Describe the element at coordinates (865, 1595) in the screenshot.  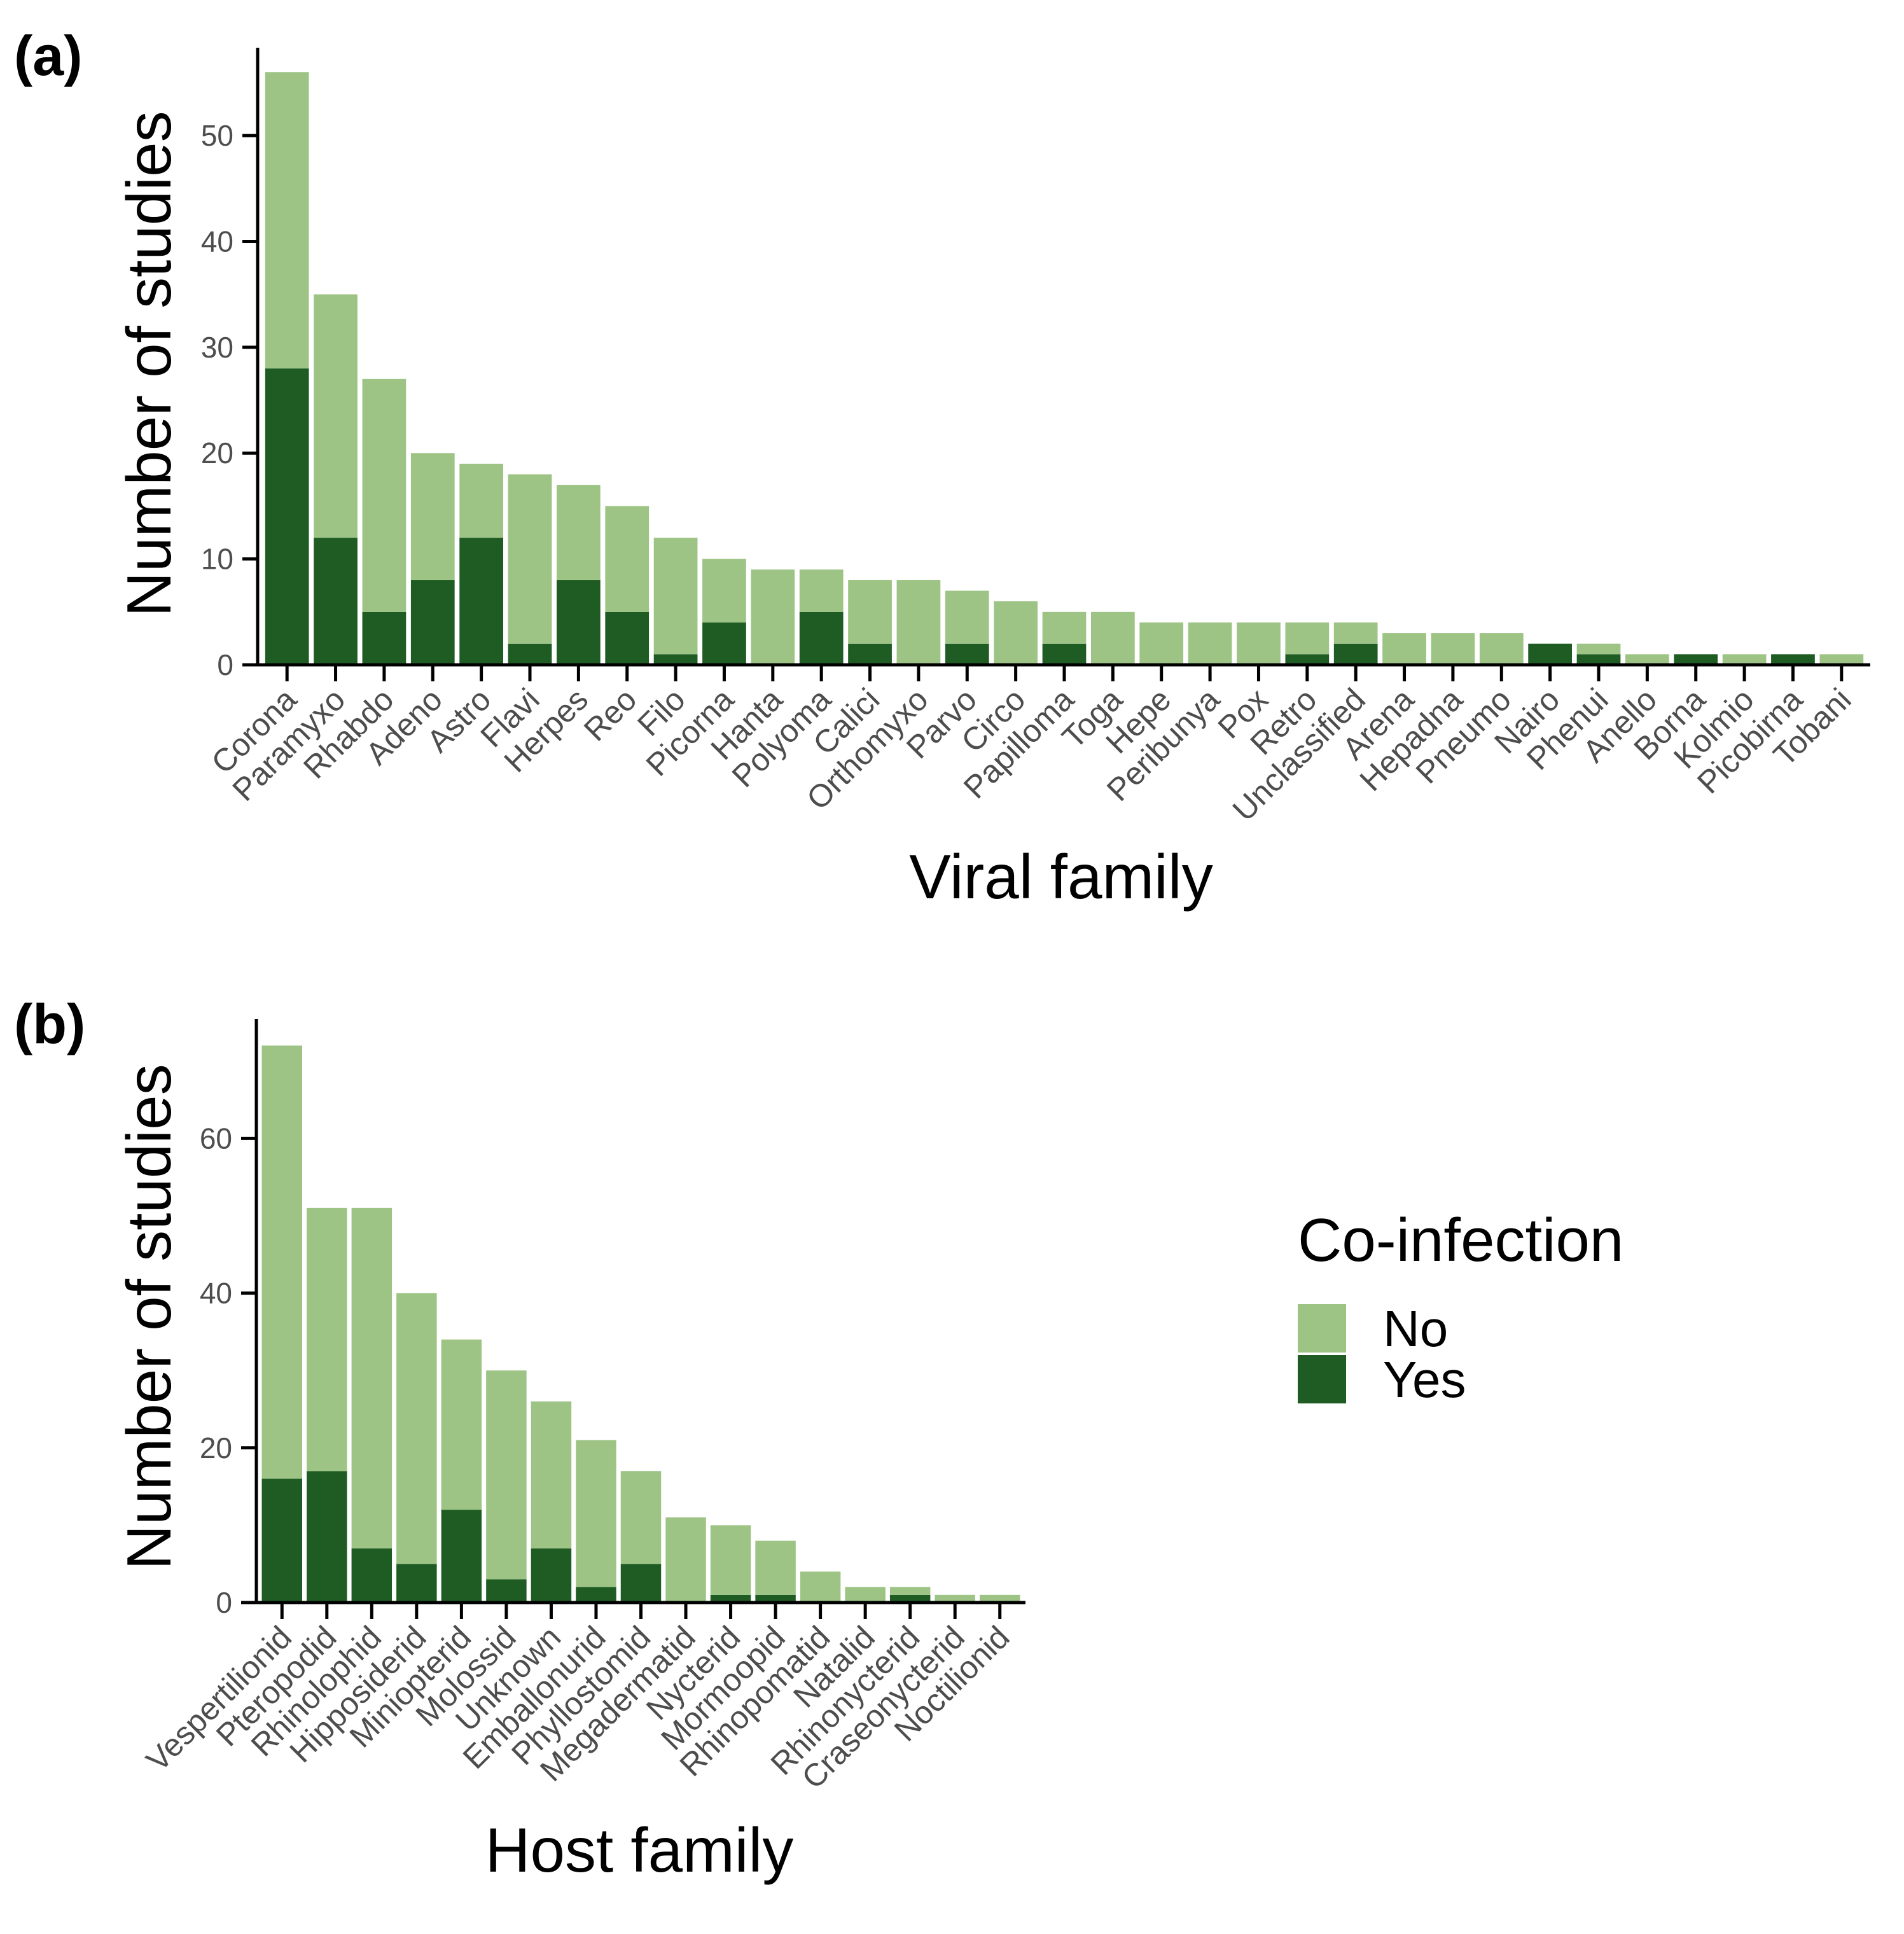
I see `panel-b-bar-no-natalid` at that location.